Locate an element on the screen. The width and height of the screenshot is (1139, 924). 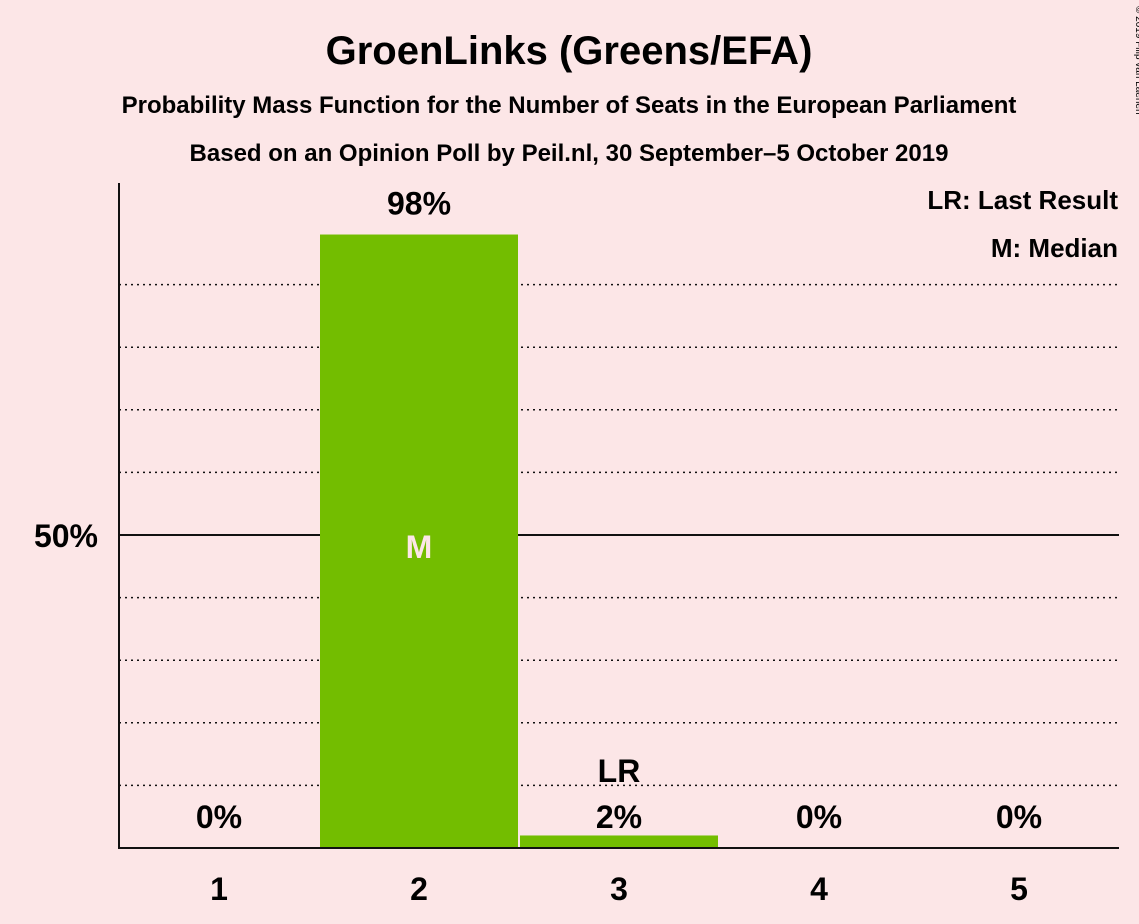
copyright-notice: © 2019 Filip van Laenen is located at coordinates (1136, 60).